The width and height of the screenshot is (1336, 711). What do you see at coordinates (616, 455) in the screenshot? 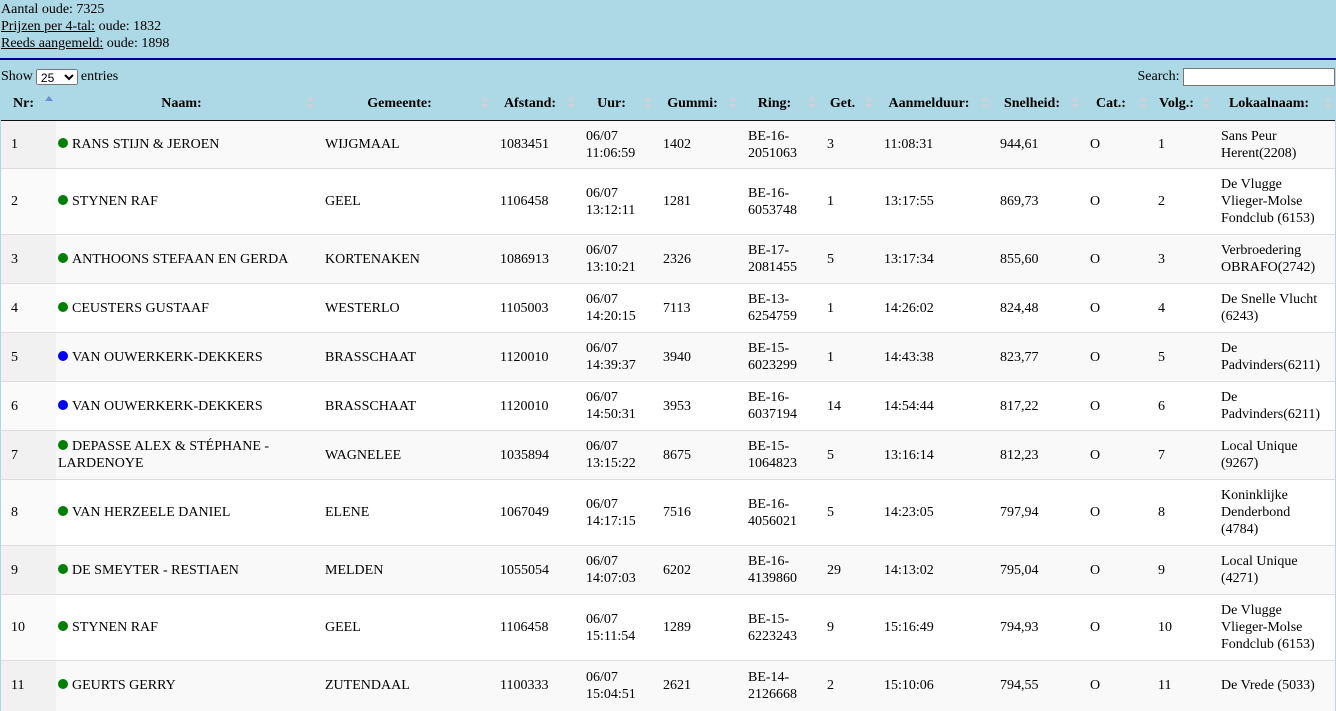
I see `cell-uur: 06/07 13:15:22` at bounding box center [616, 455].